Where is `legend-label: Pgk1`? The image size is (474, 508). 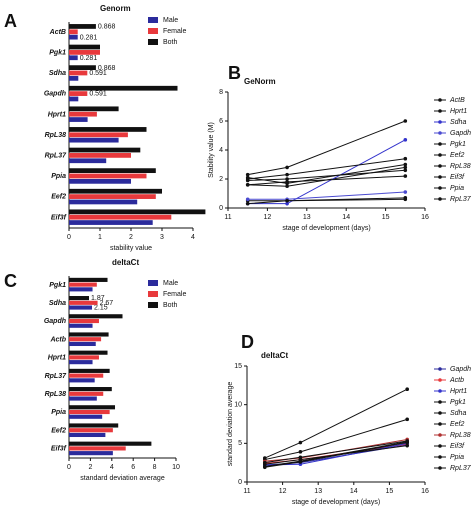
legend-label: Pgk1 is located at coordinates (458, 144).